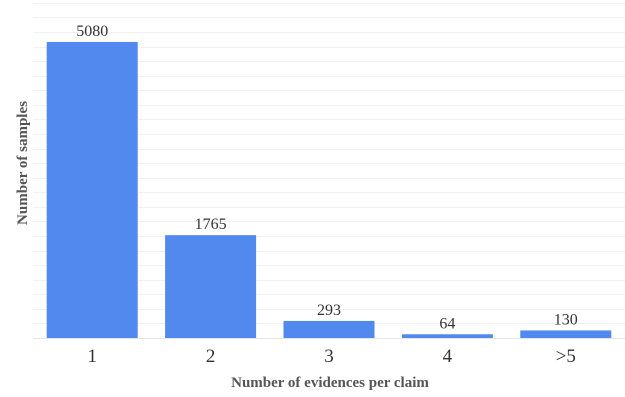 Image resolution: width=625 pixels, height=397 pixels. What do you see at coordinates (92, 31) in the screenshot?
I see `data-label-1: 5080` at bounding box center [92, 31].